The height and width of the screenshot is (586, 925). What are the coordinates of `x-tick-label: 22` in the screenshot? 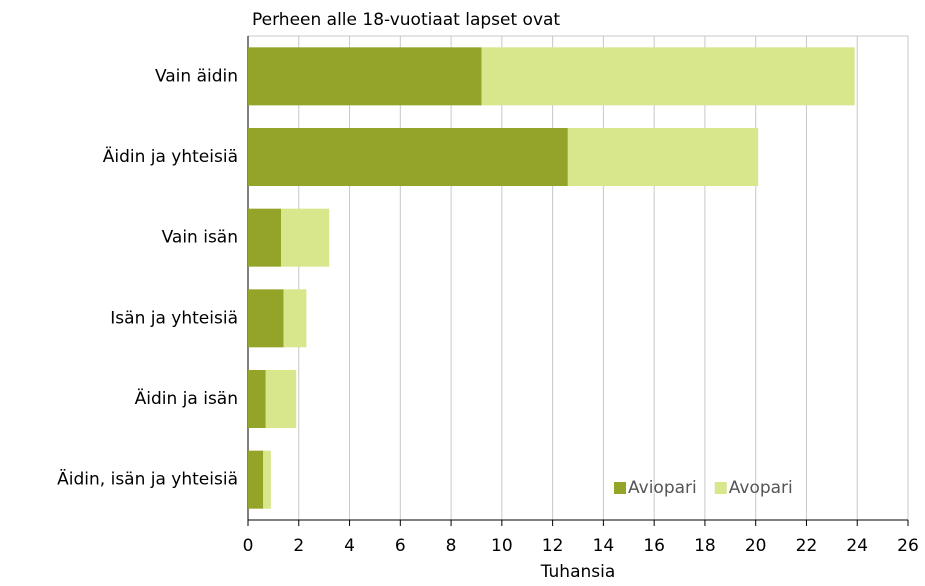 It's located at (807, 546).